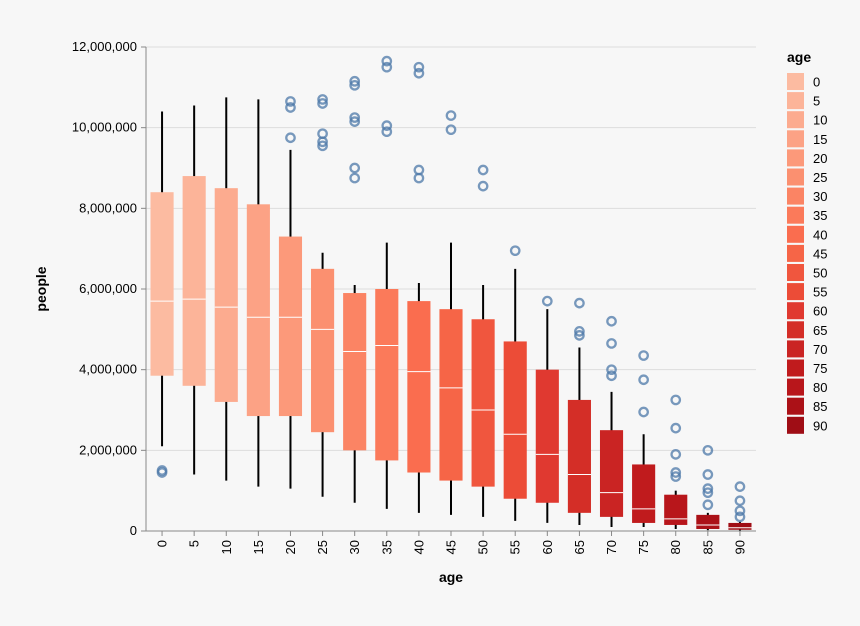 This screenshot has width=860, height=626. I want to click on legend-item: 0, so click(803, 81).